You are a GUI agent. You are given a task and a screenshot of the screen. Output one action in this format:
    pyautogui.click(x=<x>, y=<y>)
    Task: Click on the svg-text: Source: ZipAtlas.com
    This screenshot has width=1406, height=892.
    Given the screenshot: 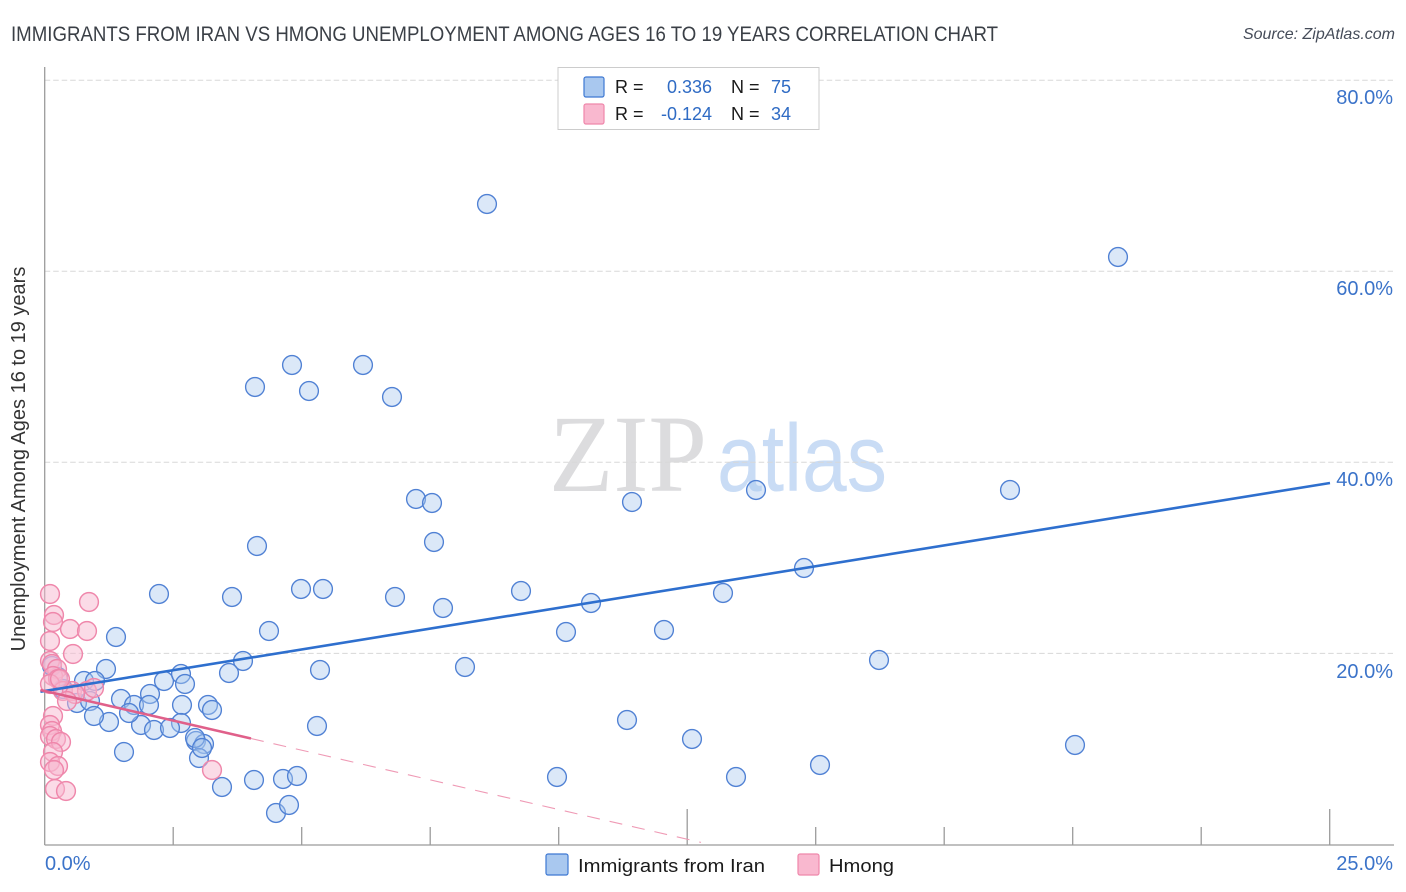 What is the action you would take?
    pyautogui.click(x=1319, y=34)
    